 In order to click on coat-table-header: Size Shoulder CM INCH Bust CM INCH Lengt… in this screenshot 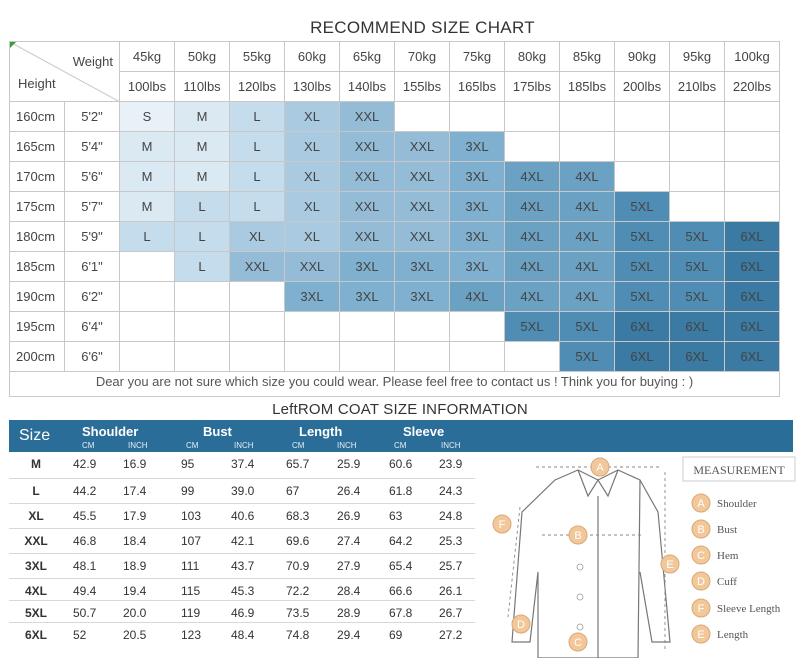, I will do `click(401, 436)`.